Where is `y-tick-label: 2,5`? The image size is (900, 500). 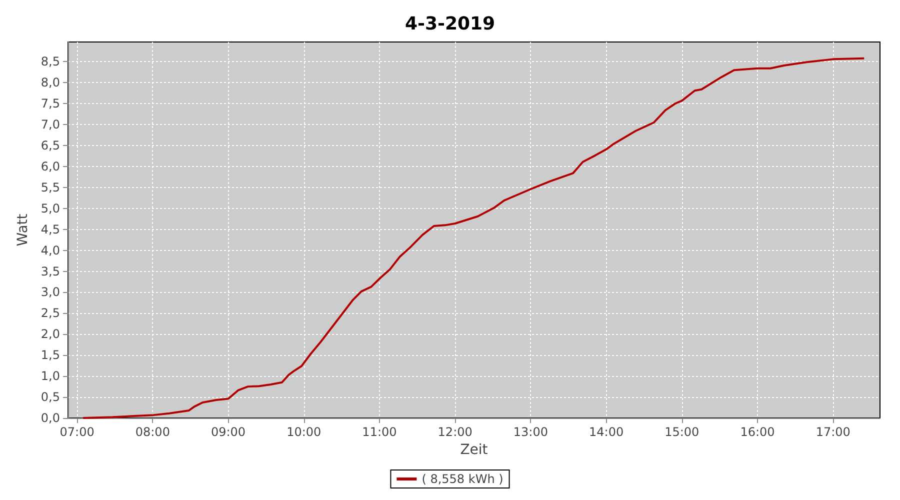
y-tick-label: 2,5 is located at coordinates (50, 313).